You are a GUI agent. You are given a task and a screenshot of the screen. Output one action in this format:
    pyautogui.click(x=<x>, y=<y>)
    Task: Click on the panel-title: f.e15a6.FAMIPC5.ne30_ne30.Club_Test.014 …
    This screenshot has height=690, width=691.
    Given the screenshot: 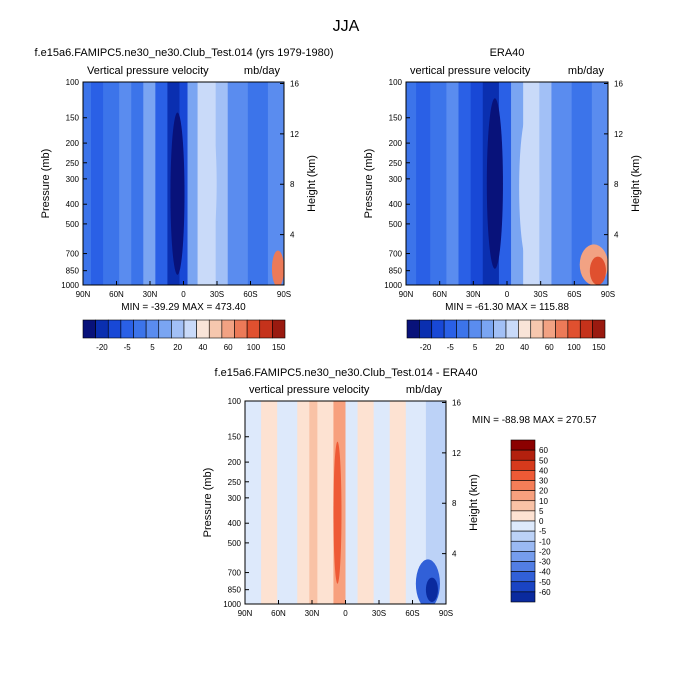 What is the action you would take?
    pyautogui.click(x=183, y=53)
    